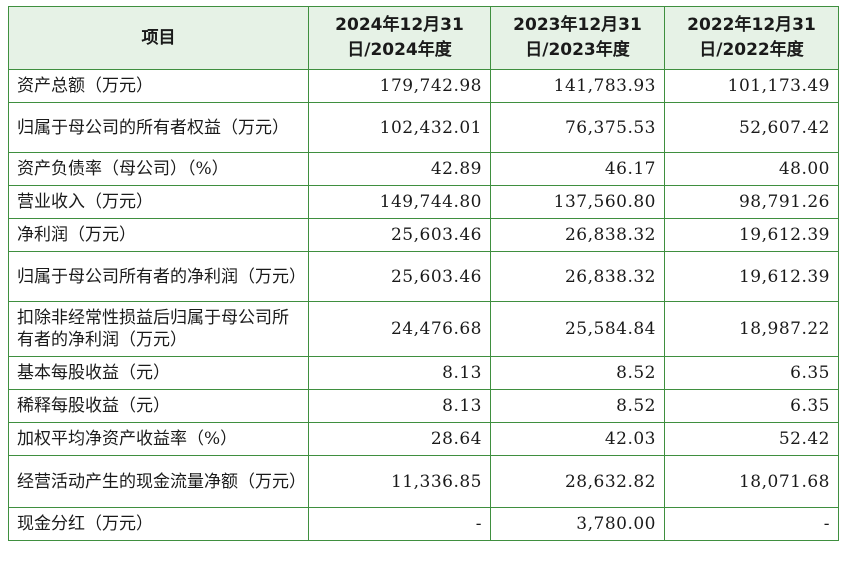 The width and height of the screenshot is (846, 571). What do you see at coordinates (158, 127) in the screenshot?
I see `row-label: 归属于母公司的所有者权益（万元）` at bounding box center [158, 127].